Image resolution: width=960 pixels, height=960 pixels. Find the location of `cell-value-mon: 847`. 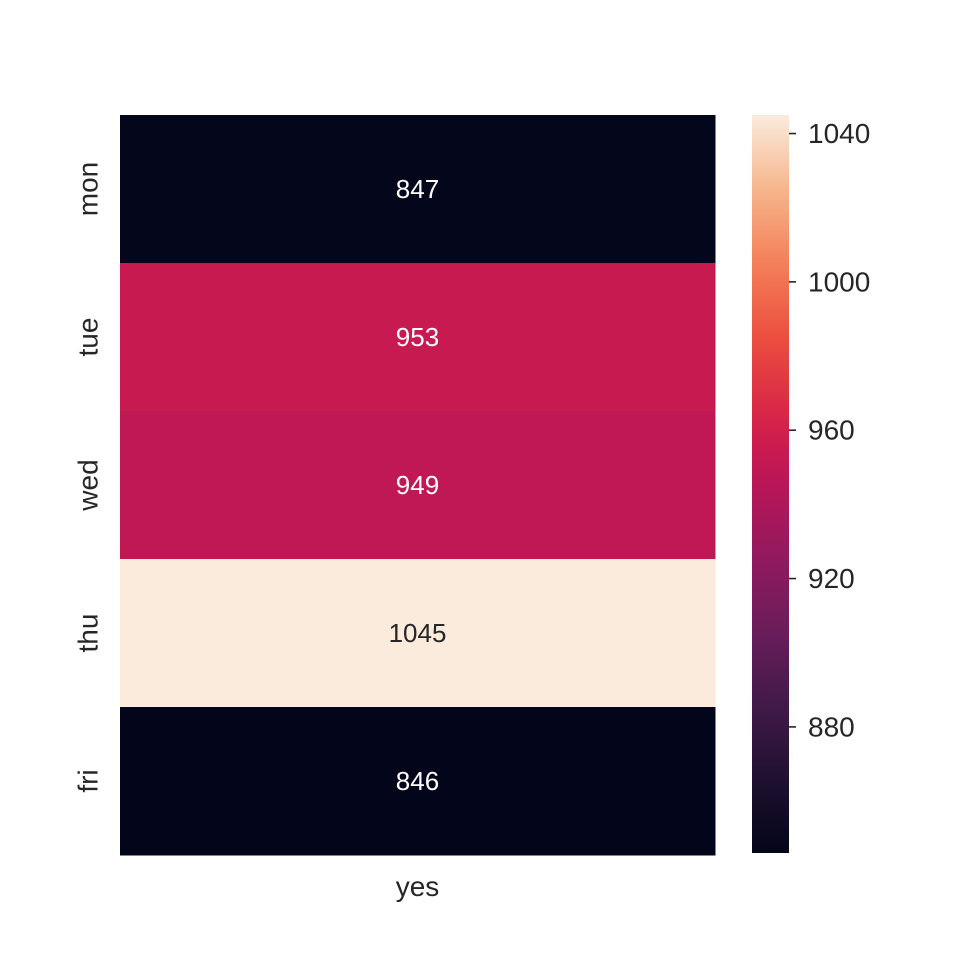

cell-value-mon: 847 is located at coordinates (417, 189).